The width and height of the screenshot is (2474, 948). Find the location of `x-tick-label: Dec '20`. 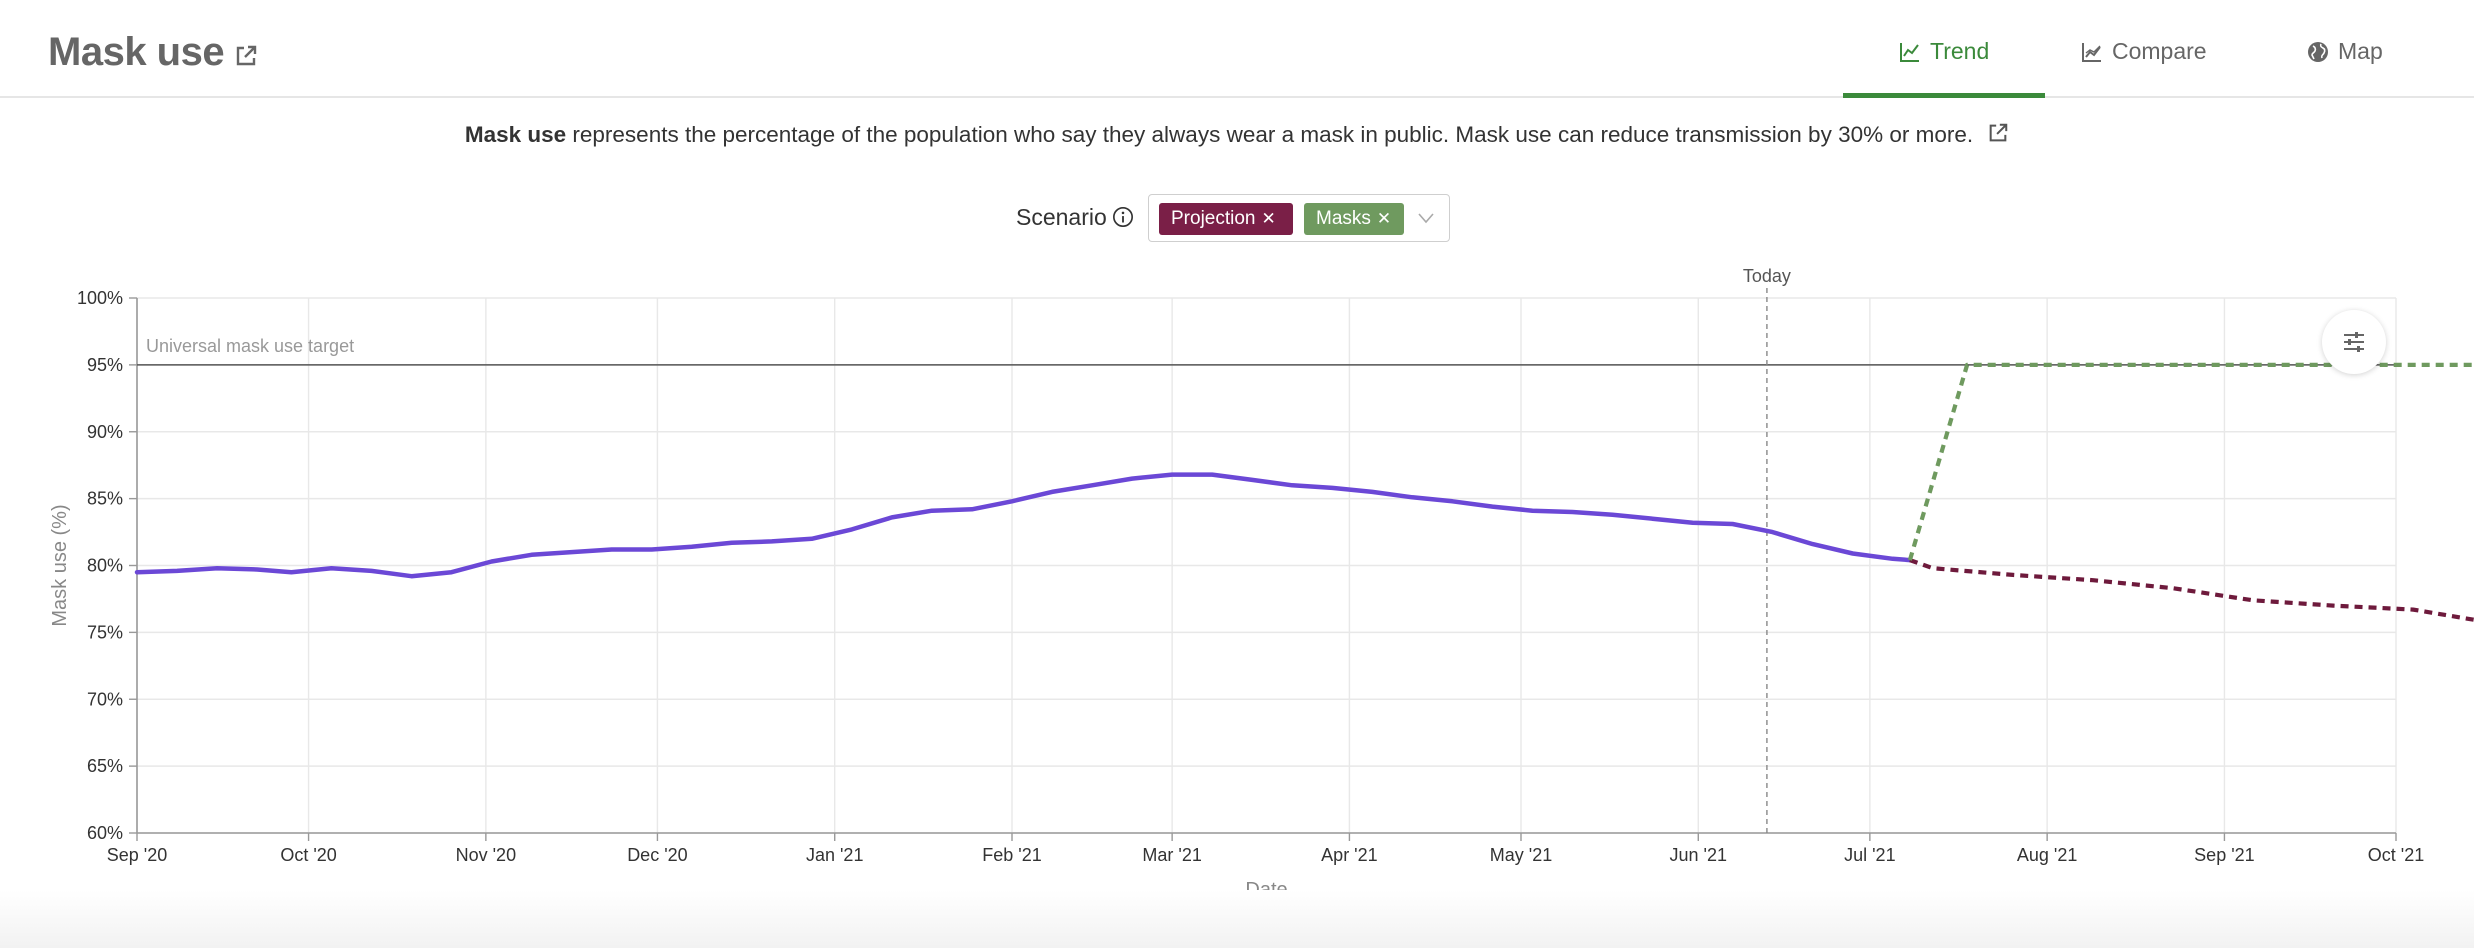

x-tick-label: Dec '20 is located at coordinates (657, 855).